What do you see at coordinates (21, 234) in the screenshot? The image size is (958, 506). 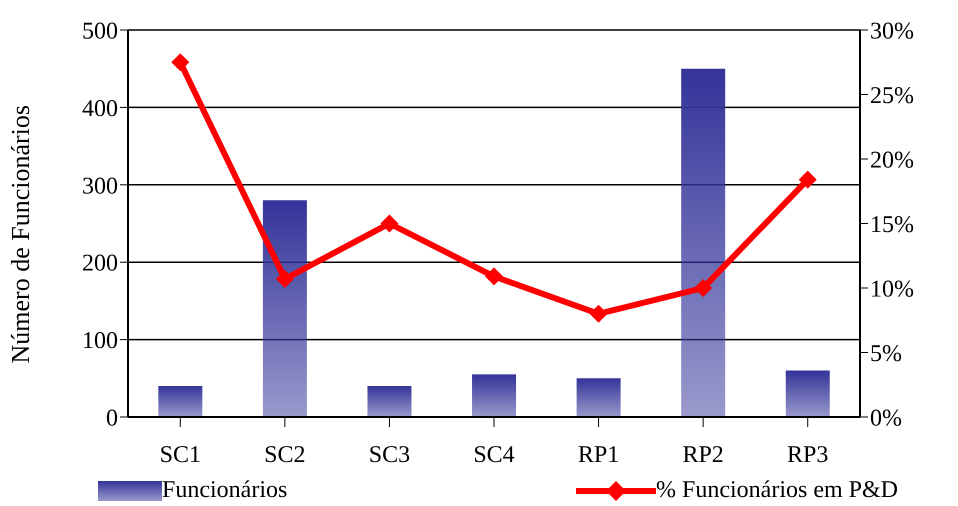 I see `y-axis-title: Número de Funcionários` at bounding box center [21, 234].